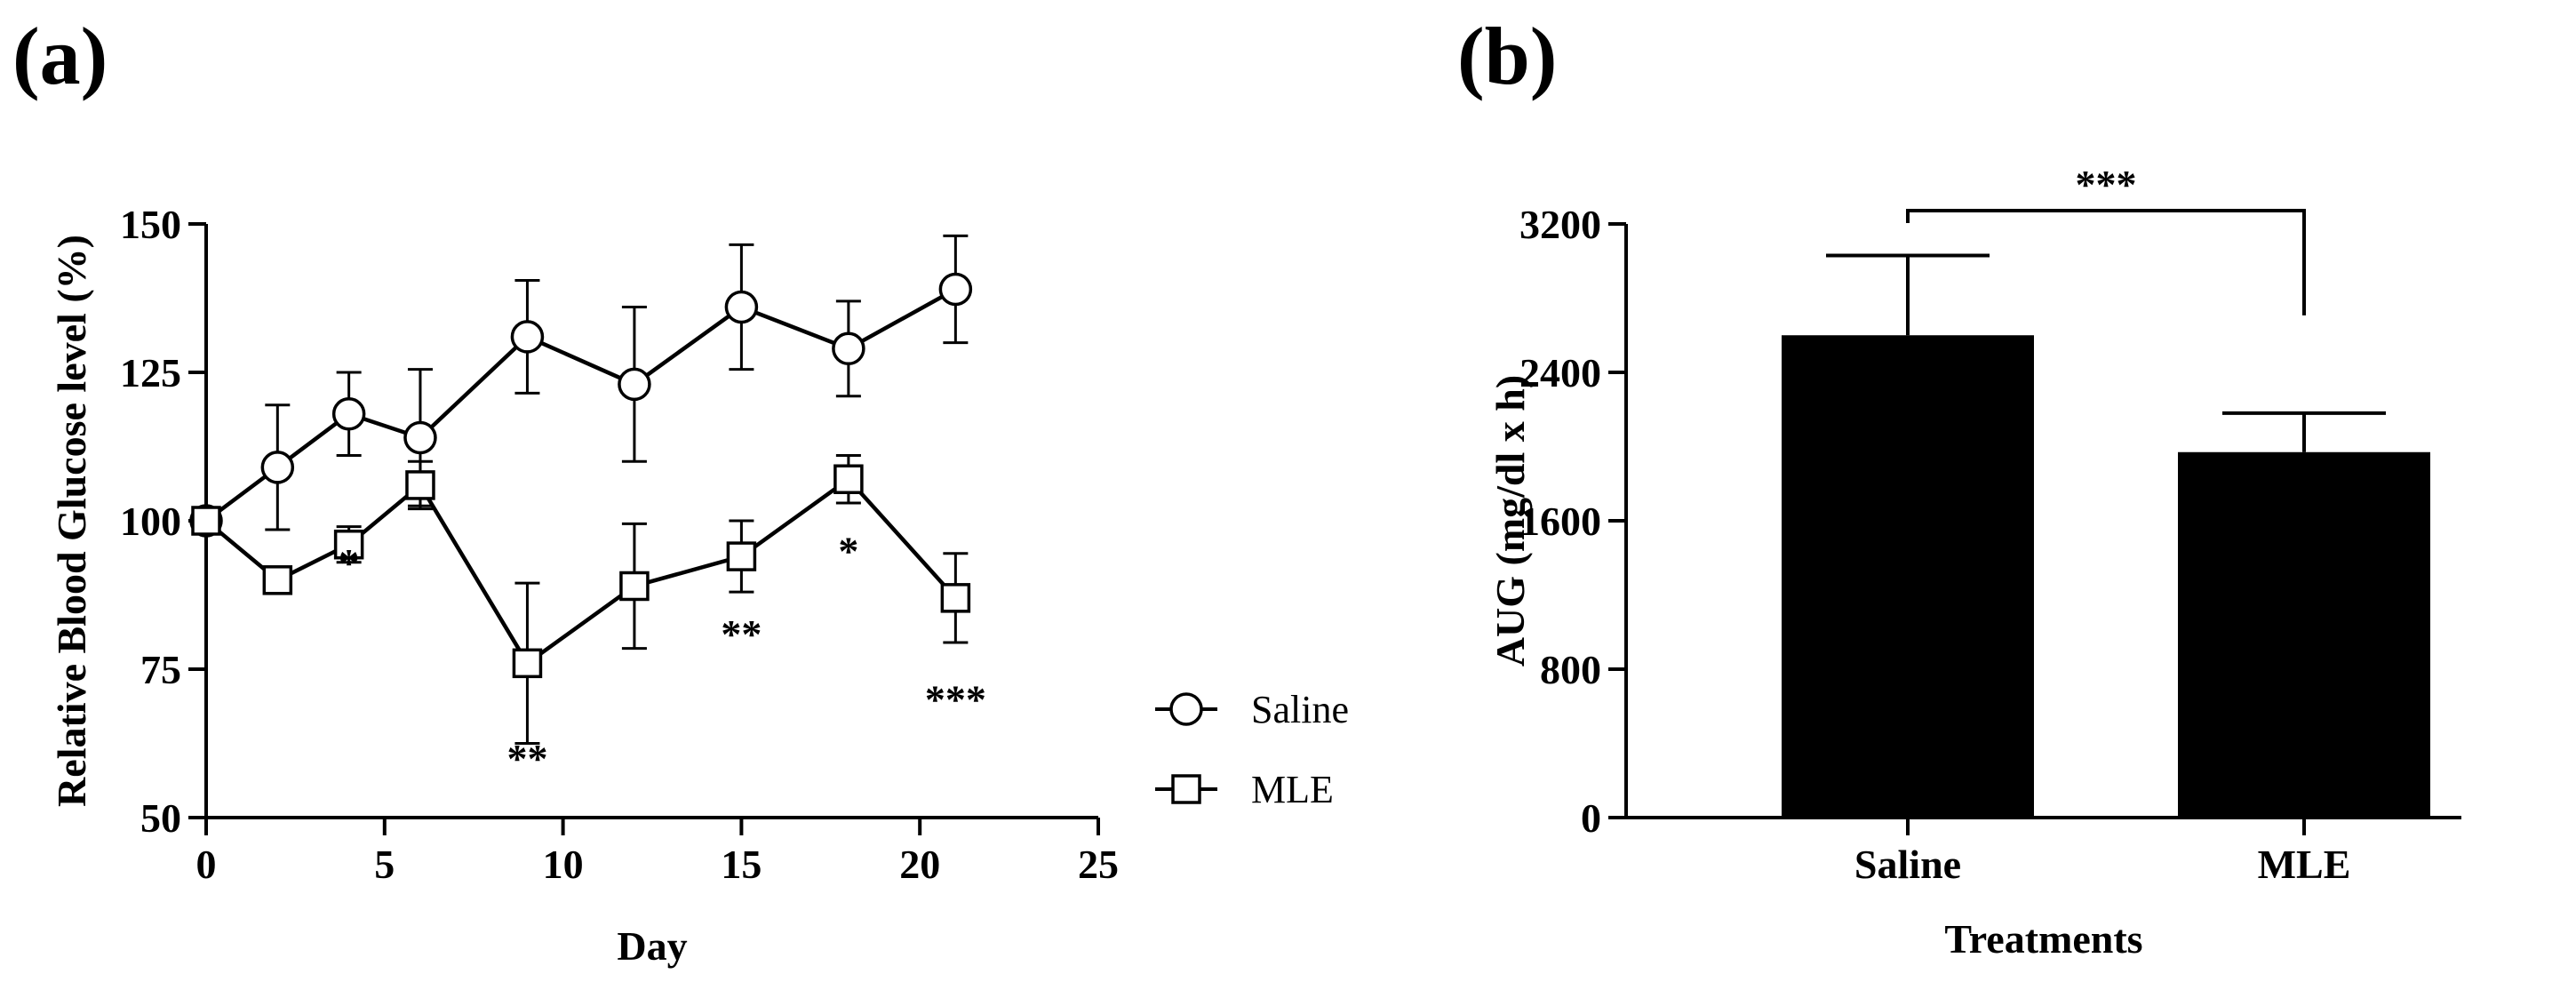 Image resolution: width=2576 pixels, height=982 pixels. What do you see at coordinates (160, 669) in the screenshot?
I see `y-tick-label: 75` at bounding box center [160, 669].